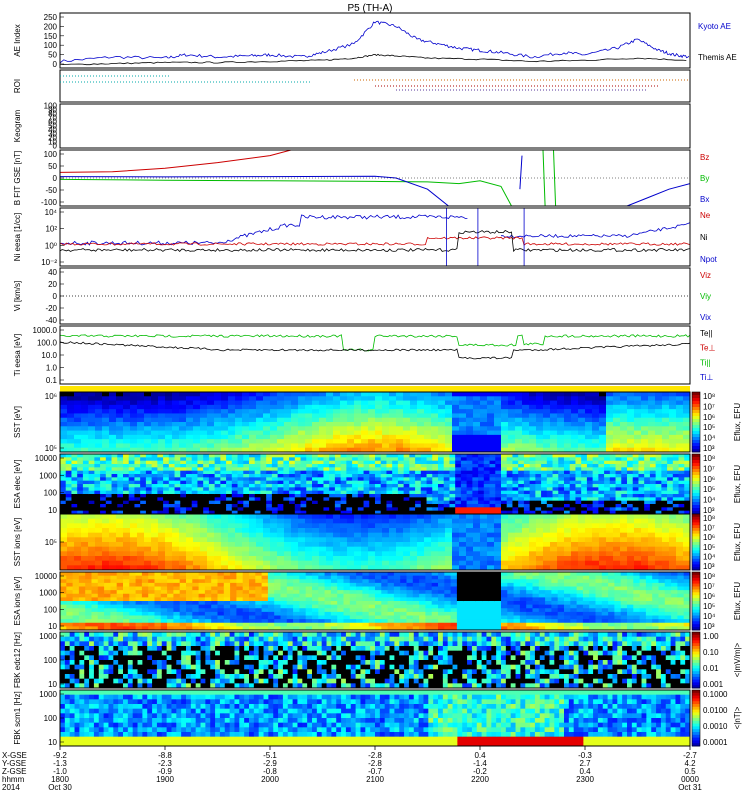 This screenshot has width=750, height=800. Describe the element at coordinates (717, 57) in the screenshot. I see `legend-themis-ae: Themis AE` at that location.